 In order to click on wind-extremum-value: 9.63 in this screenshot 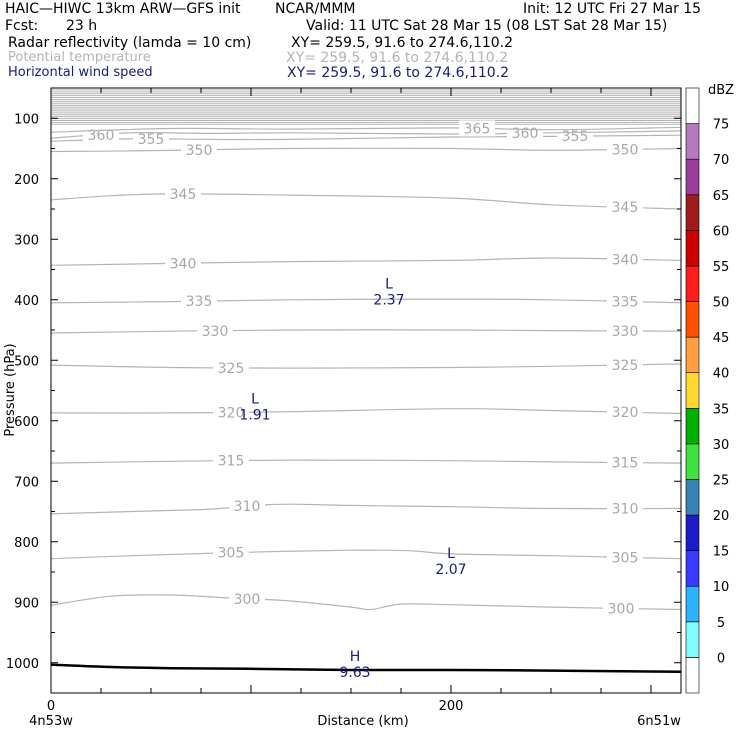, I will do `click(354, 673)`.